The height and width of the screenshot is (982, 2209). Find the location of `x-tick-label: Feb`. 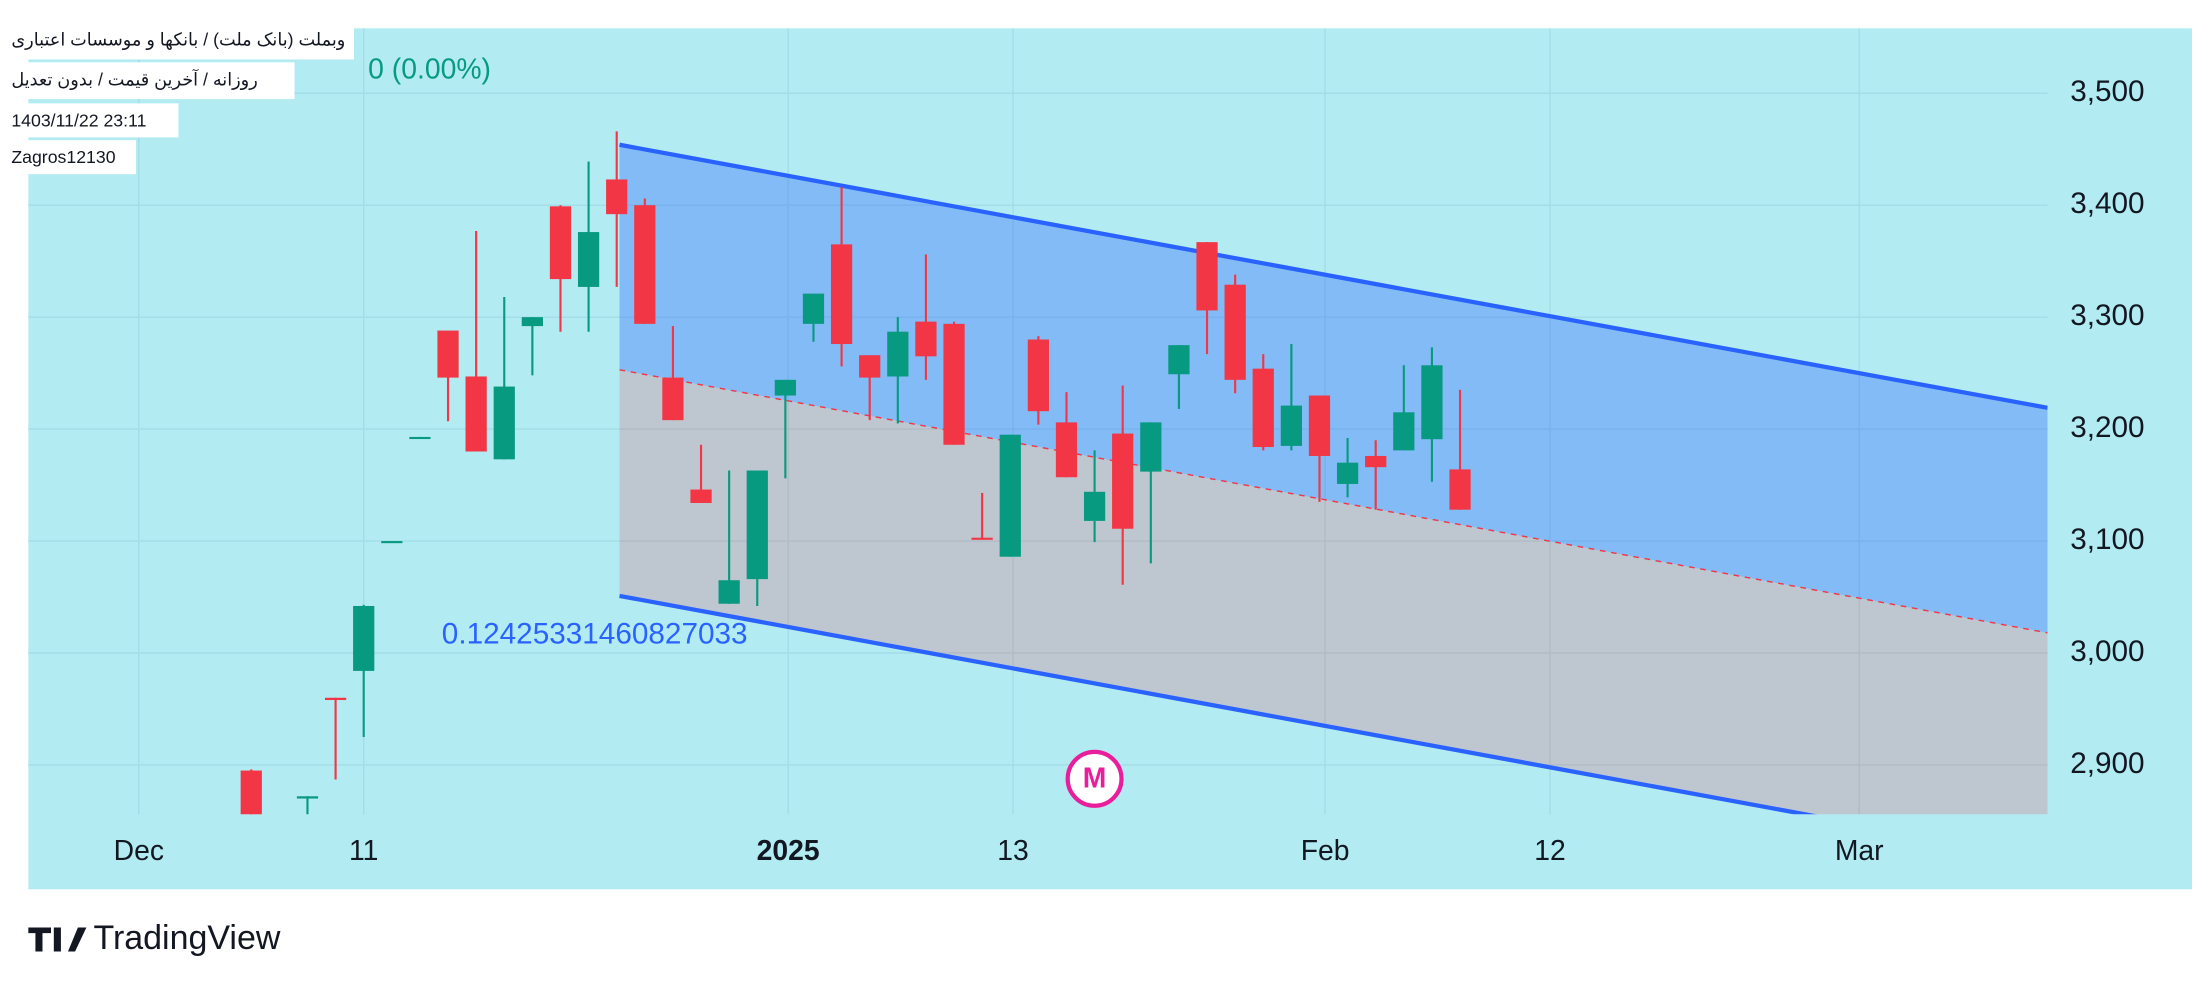

x-tick-label: Feb is located at coordinates (1325, 851).